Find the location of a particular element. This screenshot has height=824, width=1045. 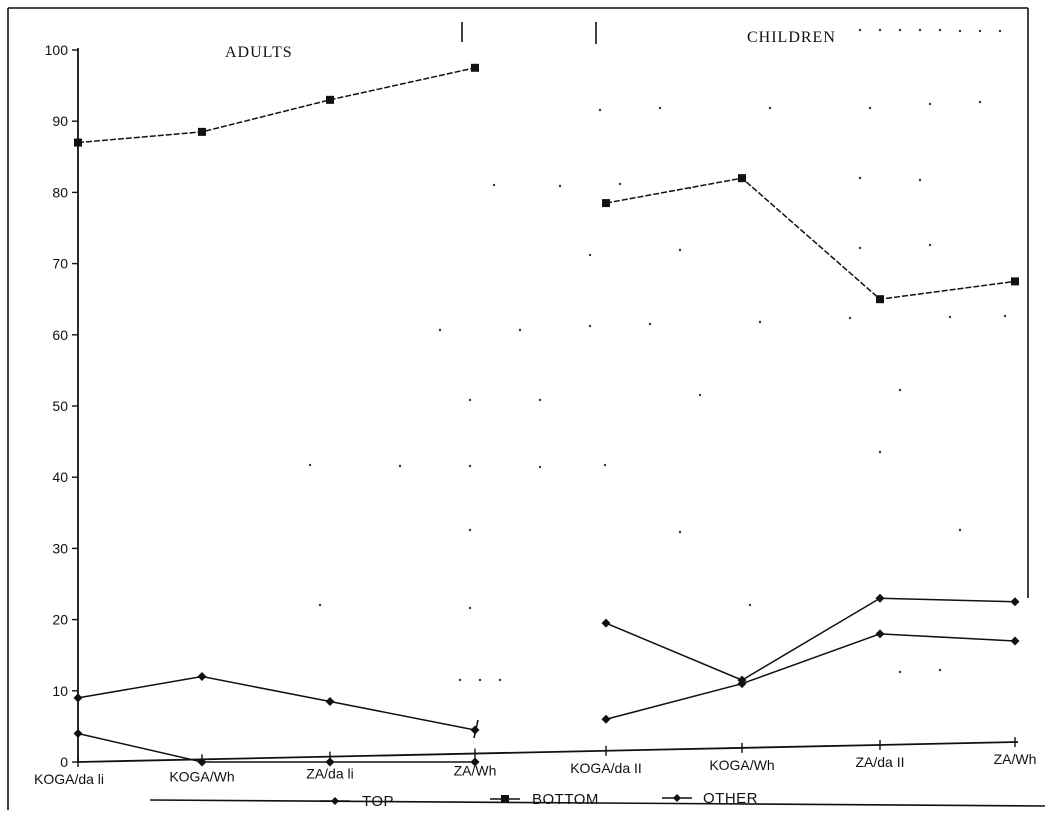

y-tick-label: 0 is located at coordinates (64, 762).